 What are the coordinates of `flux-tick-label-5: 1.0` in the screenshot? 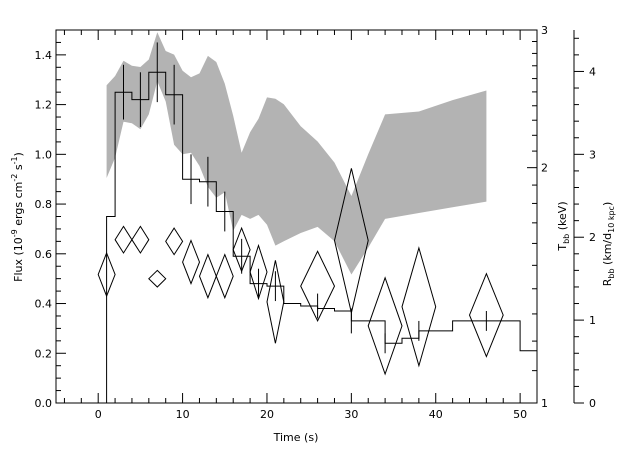 It's located at (44, 154).